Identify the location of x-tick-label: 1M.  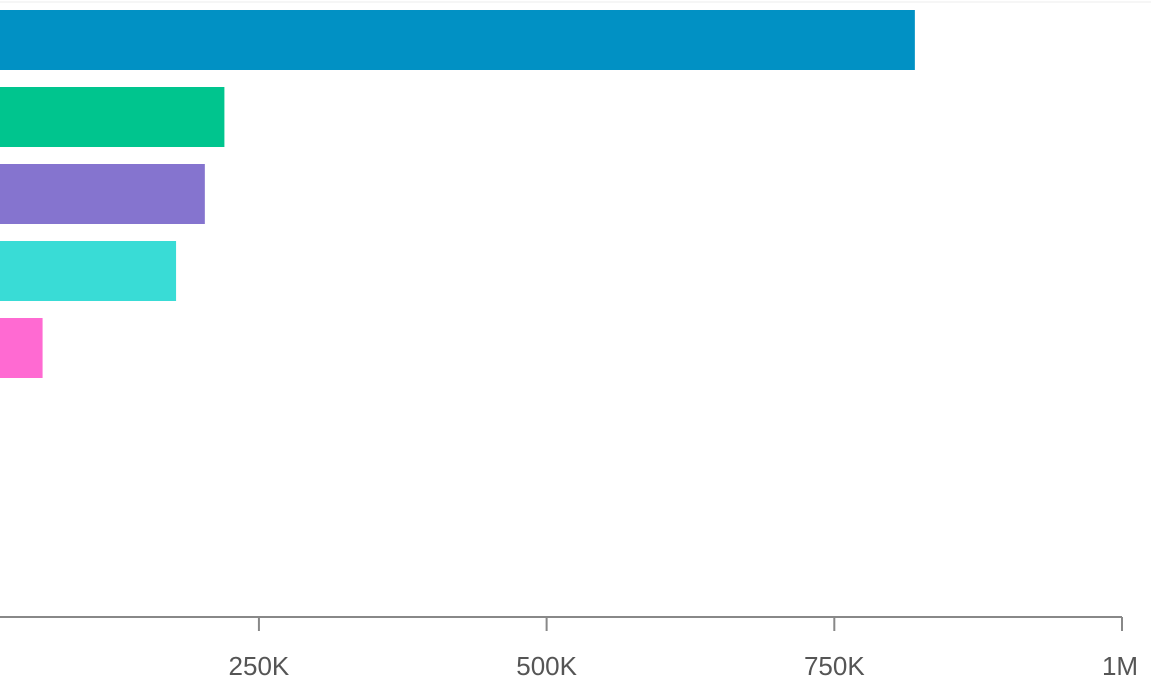
(1120, 666).